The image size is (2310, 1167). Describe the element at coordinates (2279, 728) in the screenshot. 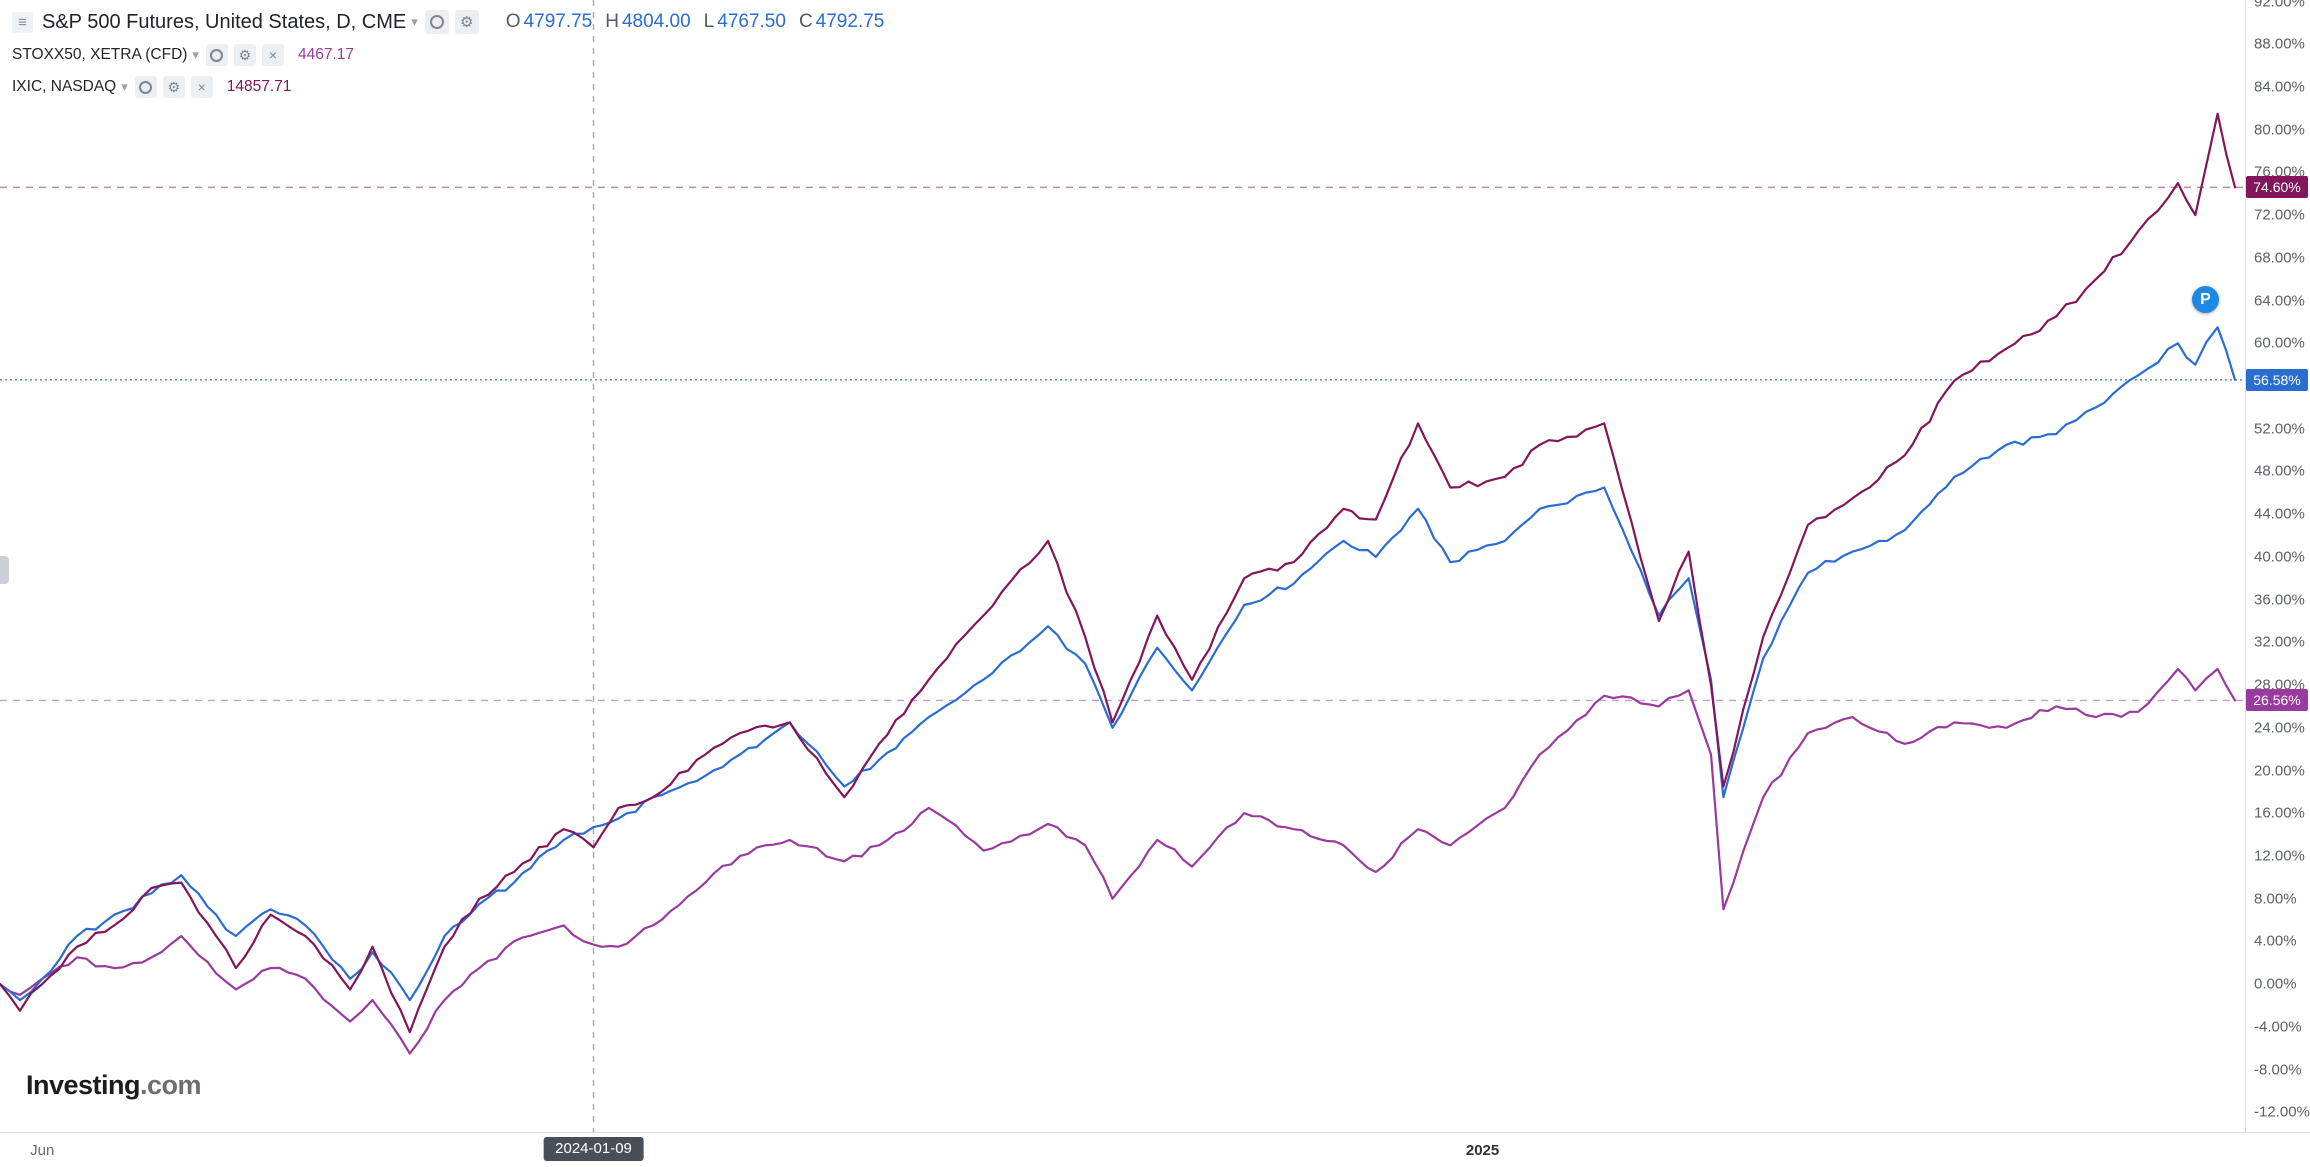

I see `y-axis-label: 24.00%` at that location.